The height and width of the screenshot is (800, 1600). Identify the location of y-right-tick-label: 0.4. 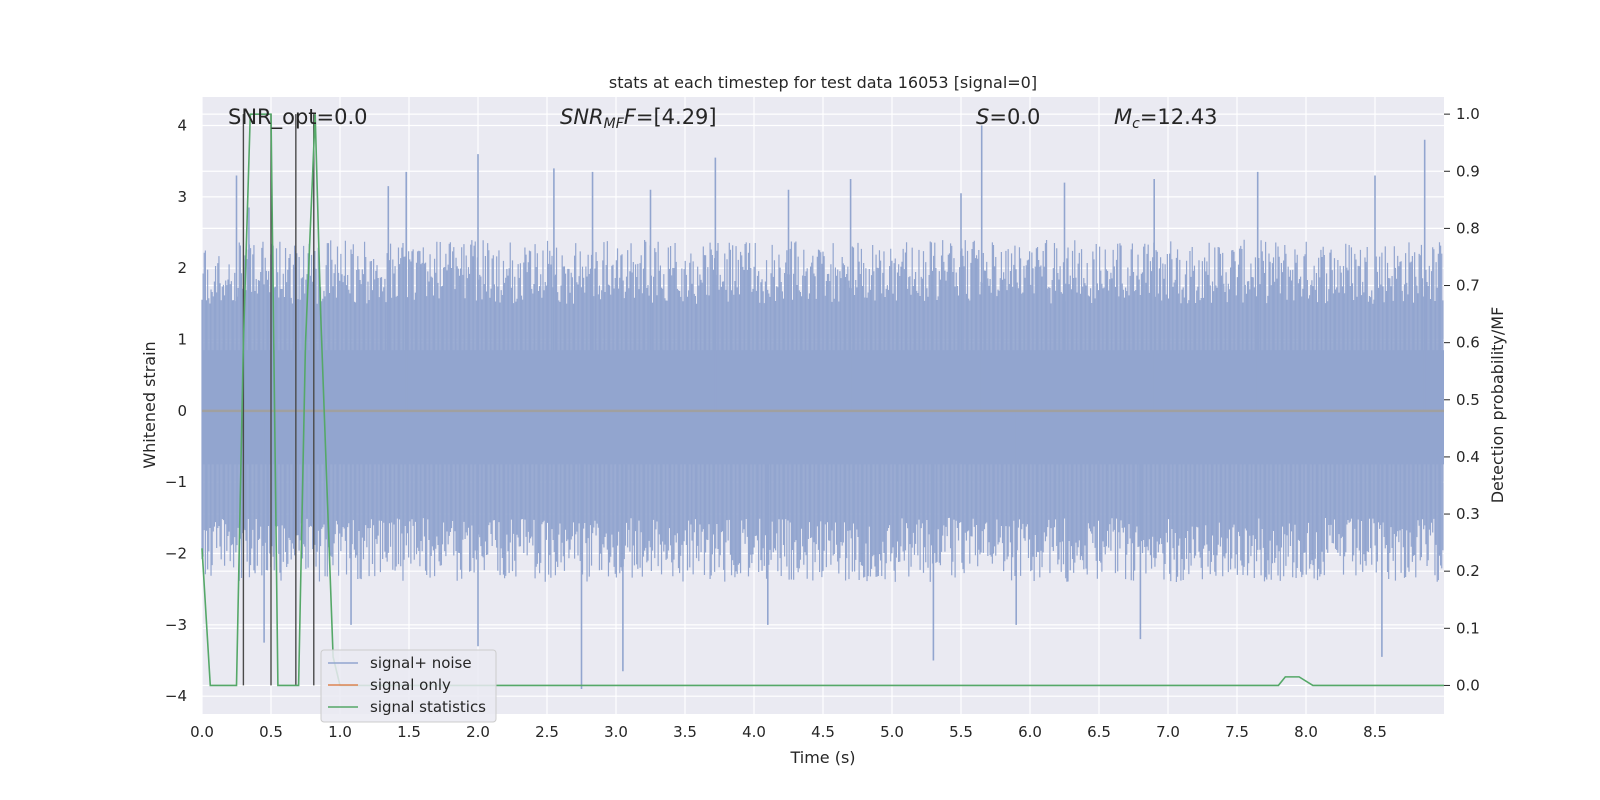
(1468, 457).